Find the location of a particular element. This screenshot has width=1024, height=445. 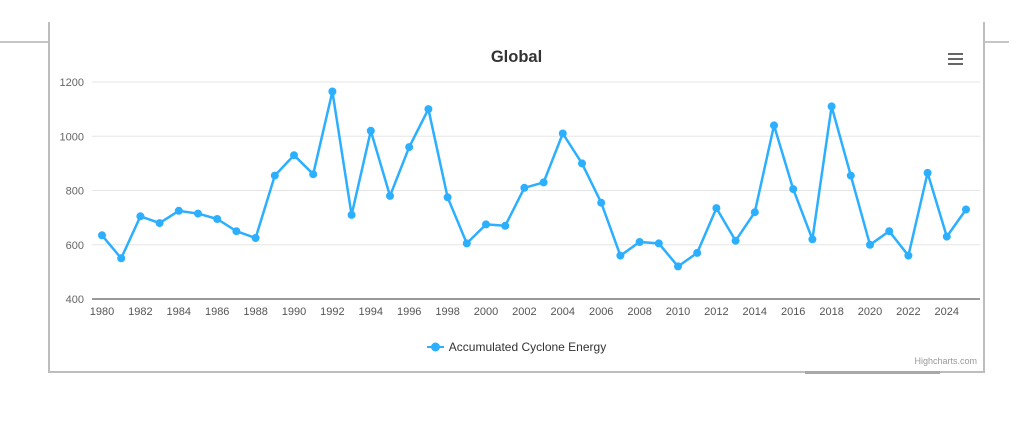

x-tick-label: 2024 is located at coordinates (947, 312).